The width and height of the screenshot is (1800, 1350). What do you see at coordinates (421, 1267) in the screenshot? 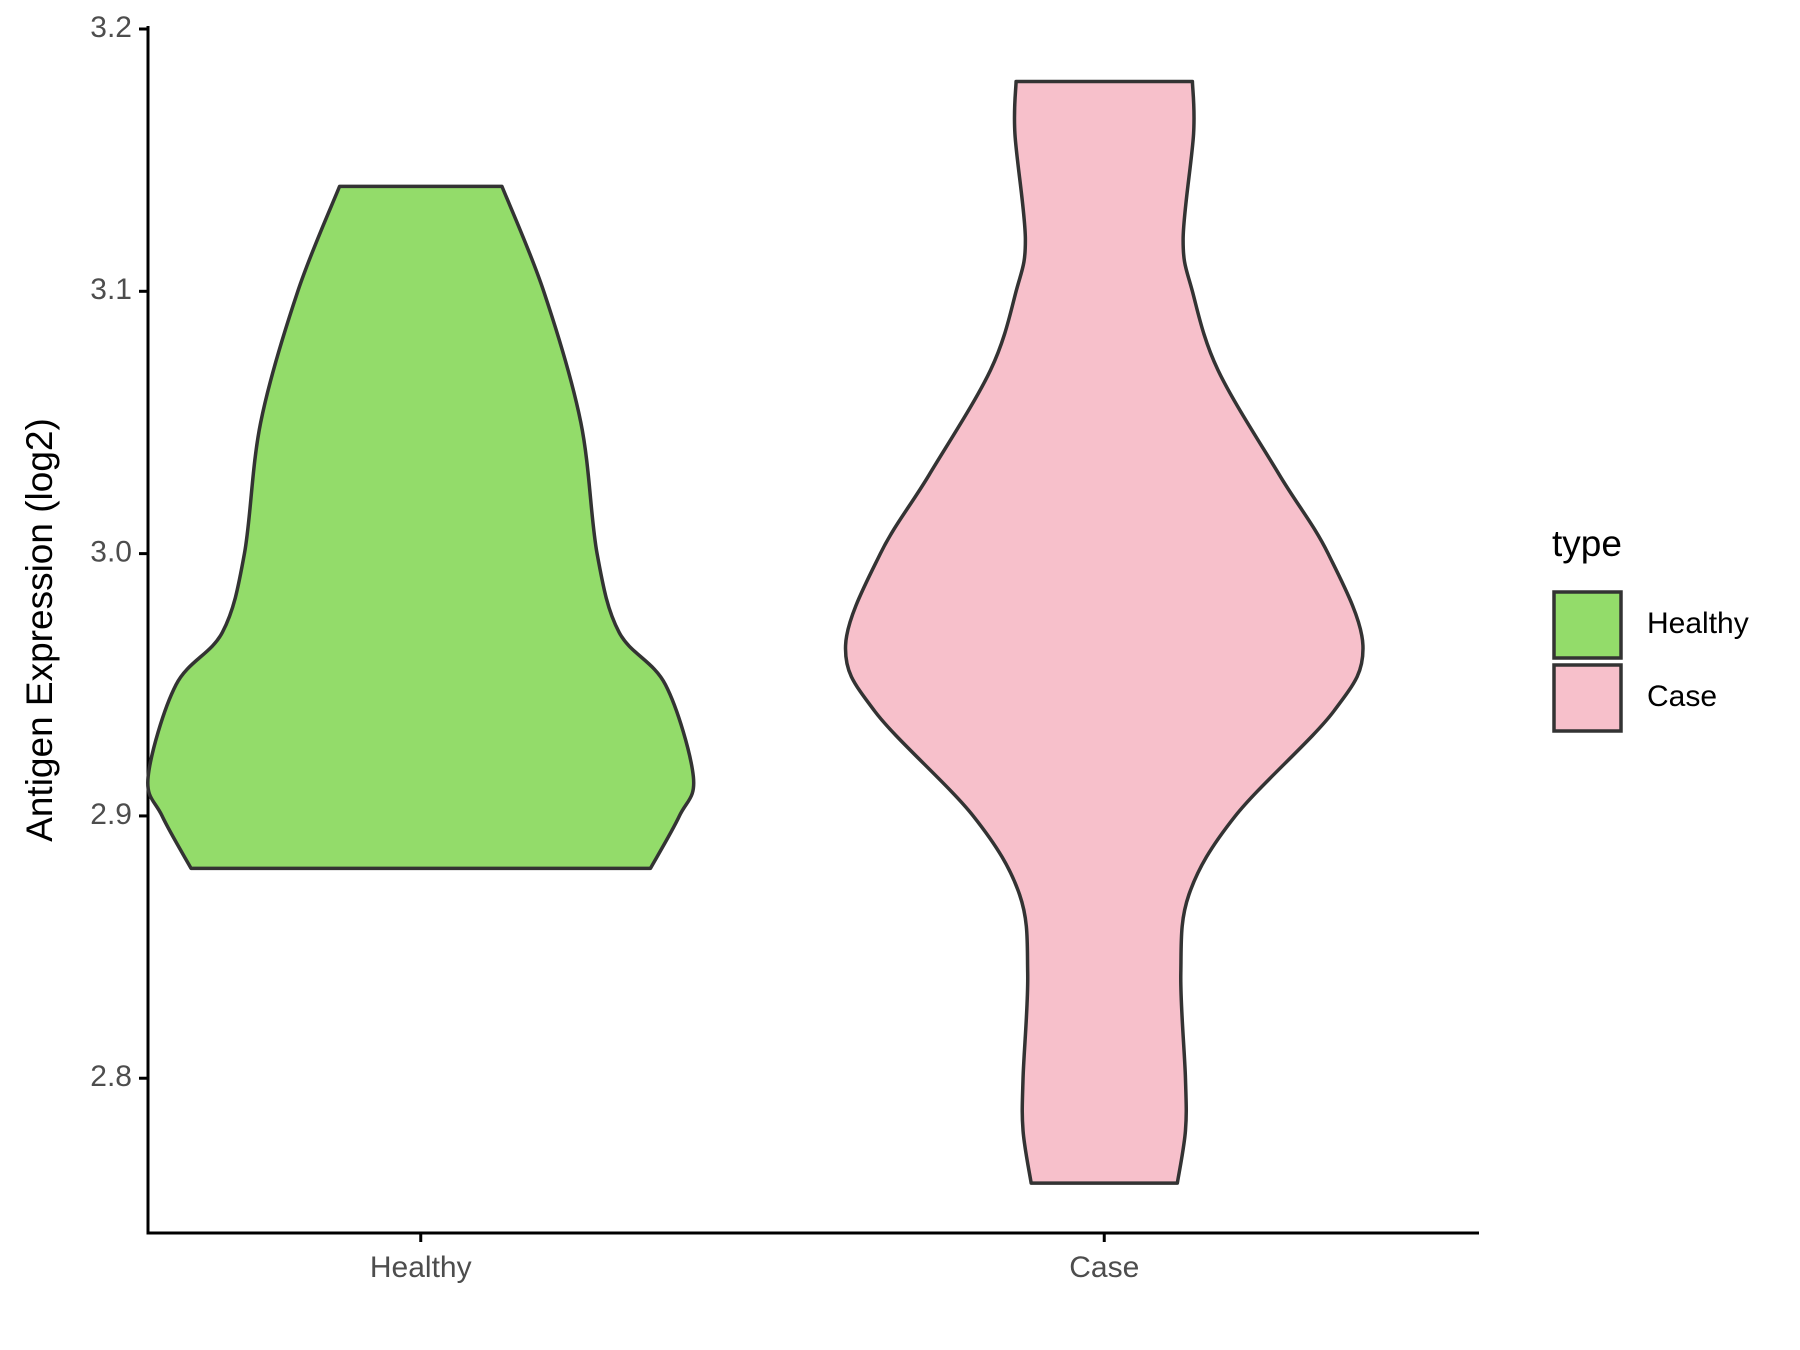
I see `x-tick-label: Healthy` at bounding box center [421, 1267].